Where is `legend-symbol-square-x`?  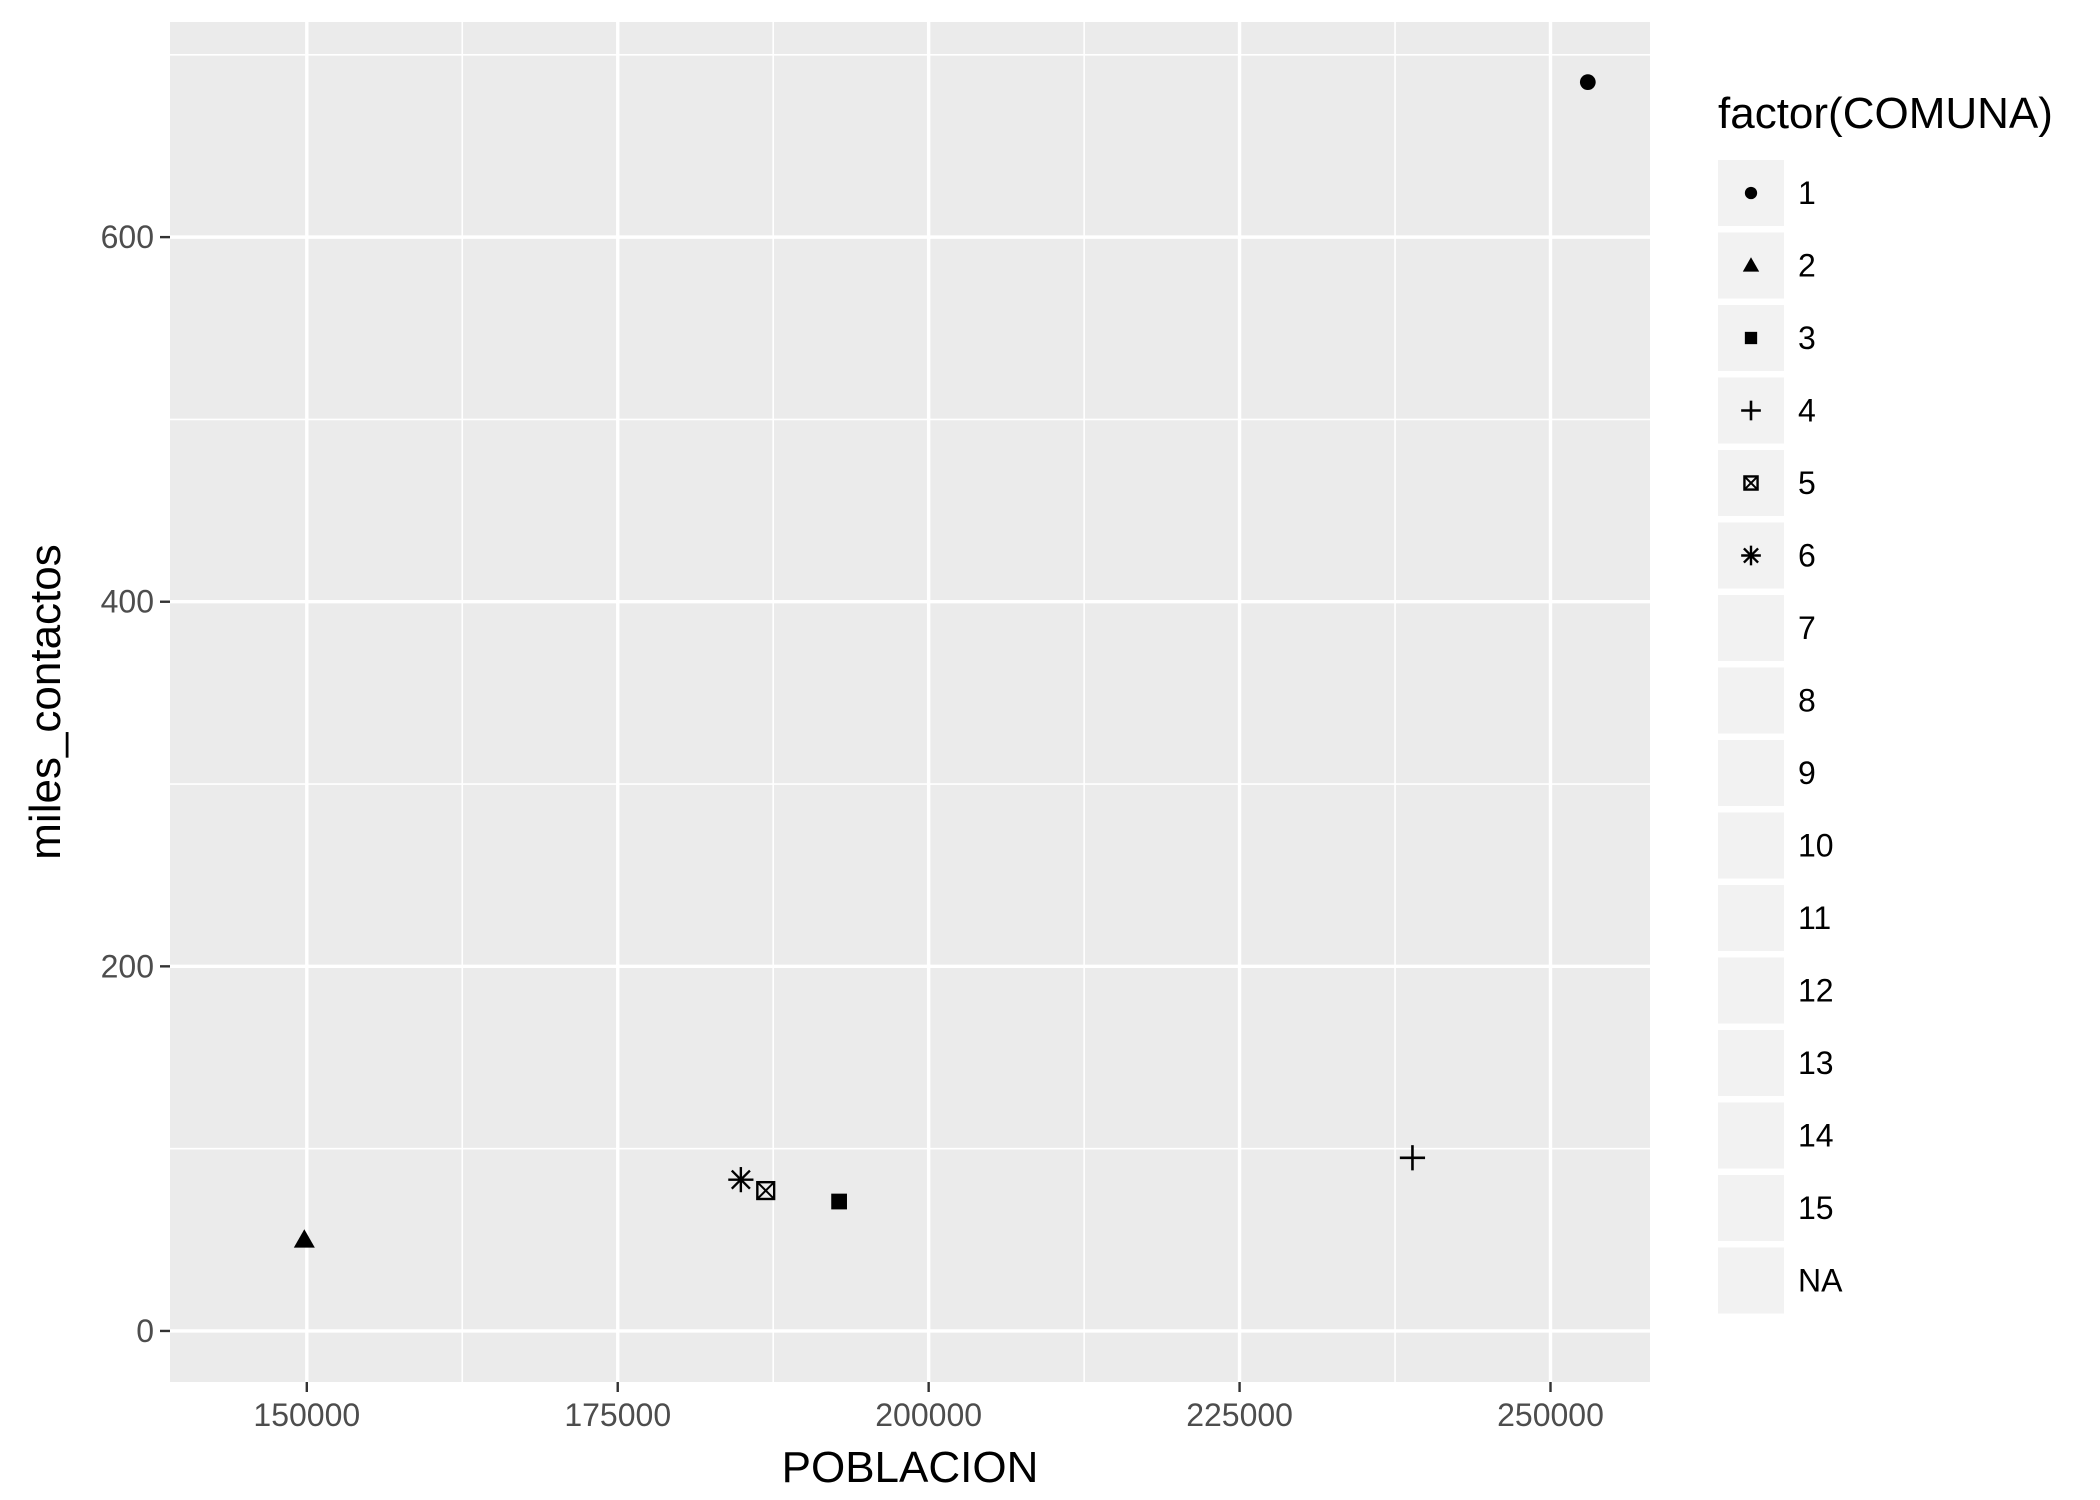 legend-symbol-square-x is located at coordinates (1751, 483).